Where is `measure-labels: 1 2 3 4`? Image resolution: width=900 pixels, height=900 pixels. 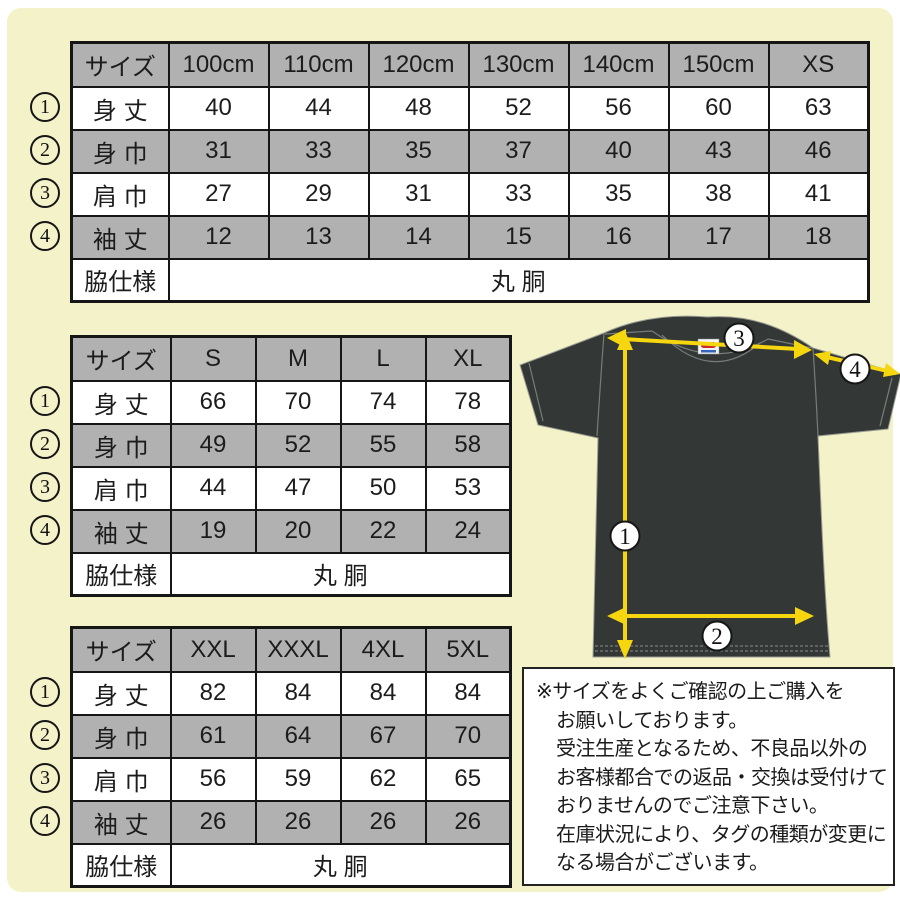
measure-labels: 1 2 3 4 is located at coordinates (740, 487).